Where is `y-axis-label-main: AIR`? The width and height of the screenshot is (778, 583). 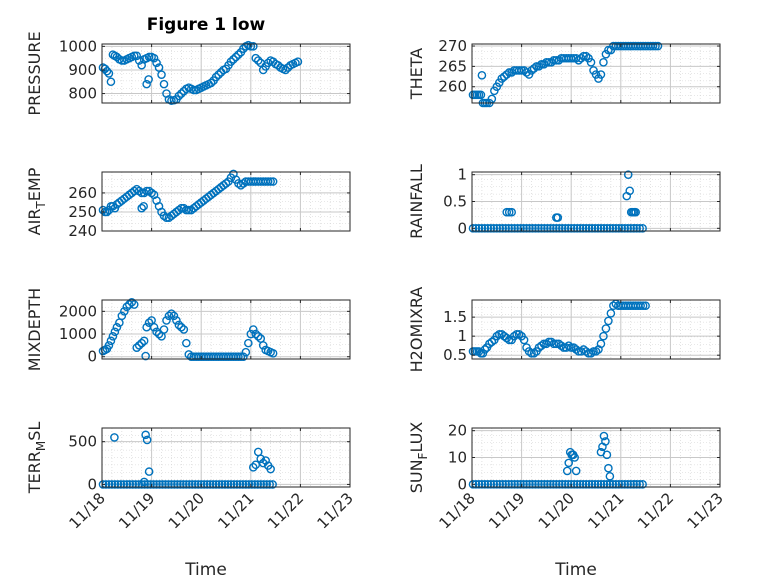 y-axis-label-main: AIR is located at coordinates (34, 222).